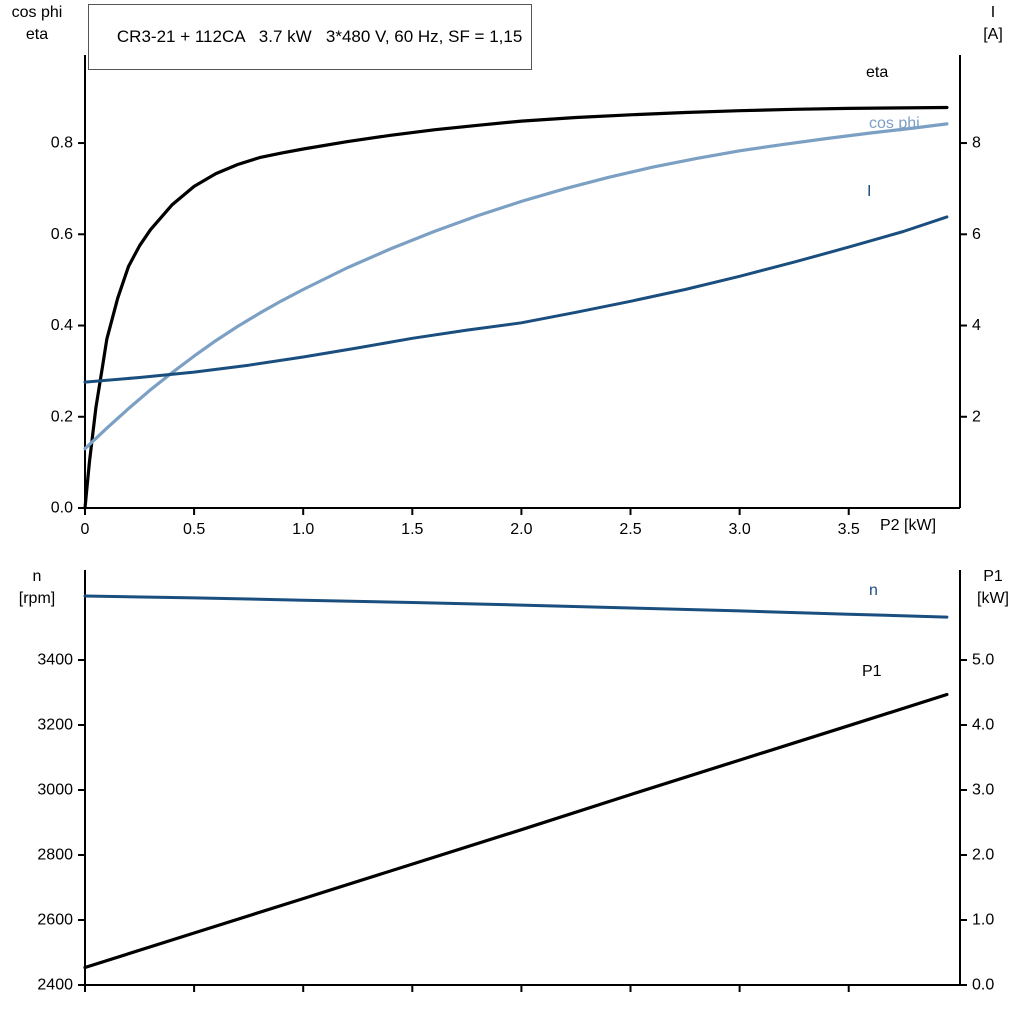  Describe the element at coordinates (37, 12) in the screenshot. I see `cos-phi-axis-label: cos phi` at that location.